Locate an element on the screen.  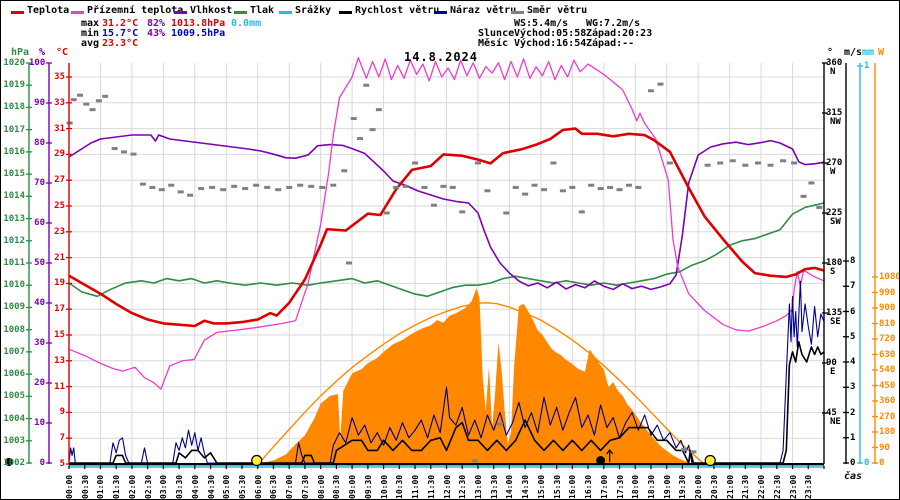
pressure-tick-label: 1015 is located at coordinates (14, 174).